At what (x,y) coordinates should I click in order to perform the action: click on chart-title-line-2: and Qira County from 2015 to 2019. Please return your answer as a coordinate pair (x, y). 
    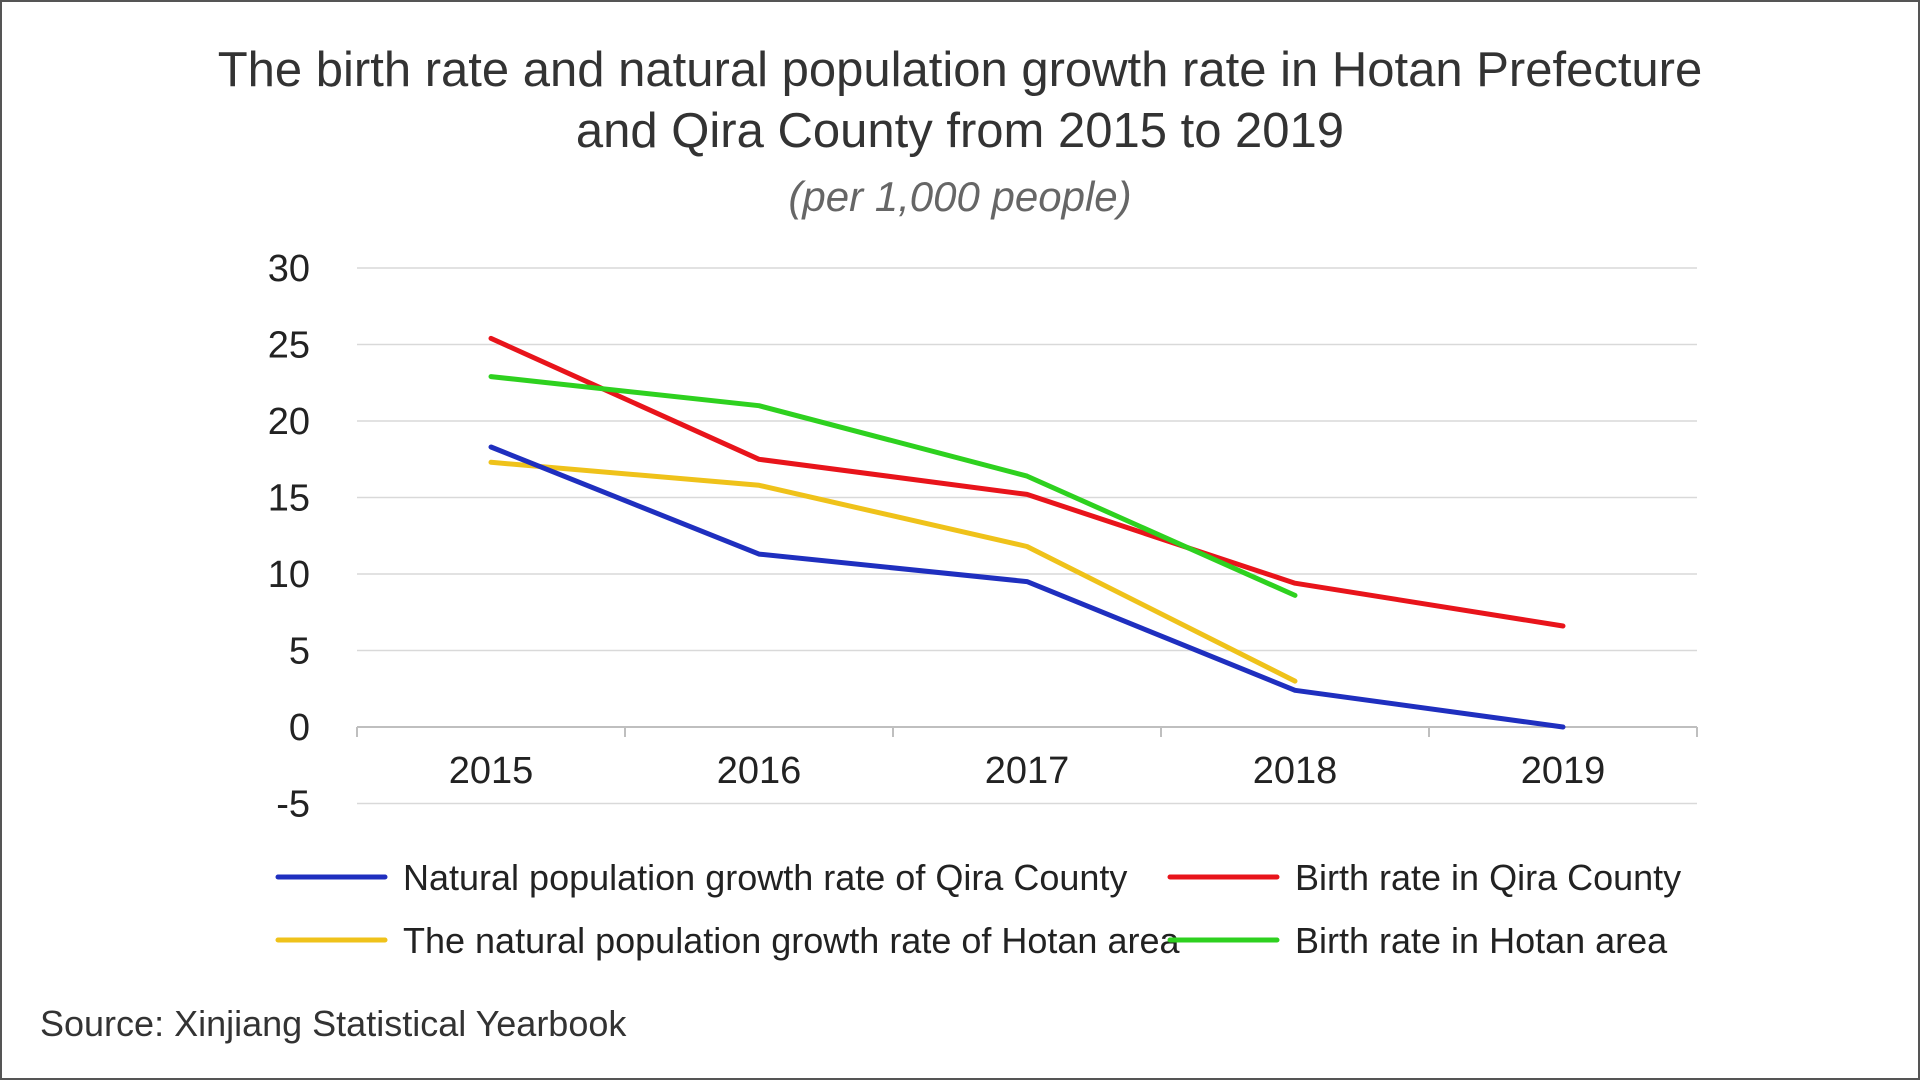
    Looking at the image, I should click on (960, 131).